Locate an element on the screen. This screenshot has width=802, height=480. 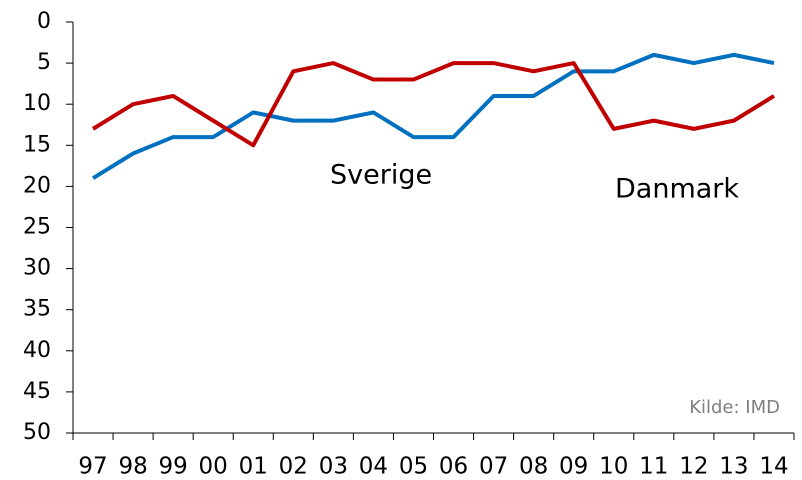
x-tick-label: 07 is located at coordinates (493, 467).